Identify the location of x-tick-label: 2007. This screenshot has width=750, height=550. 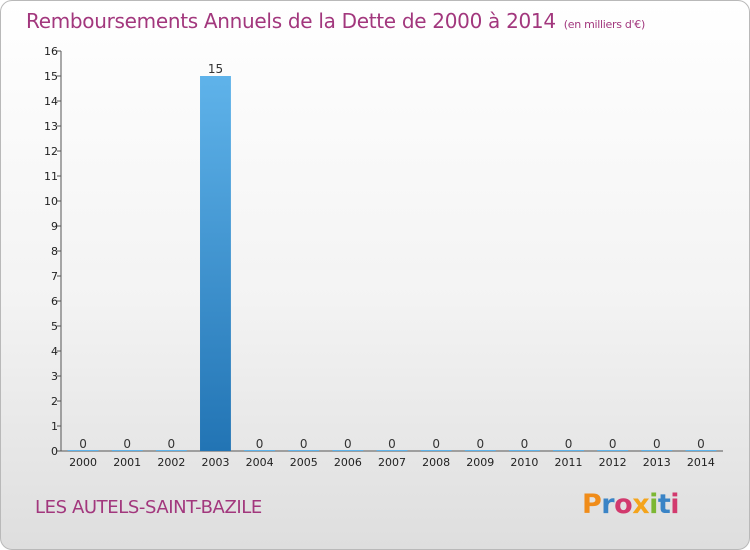
(392, 462).